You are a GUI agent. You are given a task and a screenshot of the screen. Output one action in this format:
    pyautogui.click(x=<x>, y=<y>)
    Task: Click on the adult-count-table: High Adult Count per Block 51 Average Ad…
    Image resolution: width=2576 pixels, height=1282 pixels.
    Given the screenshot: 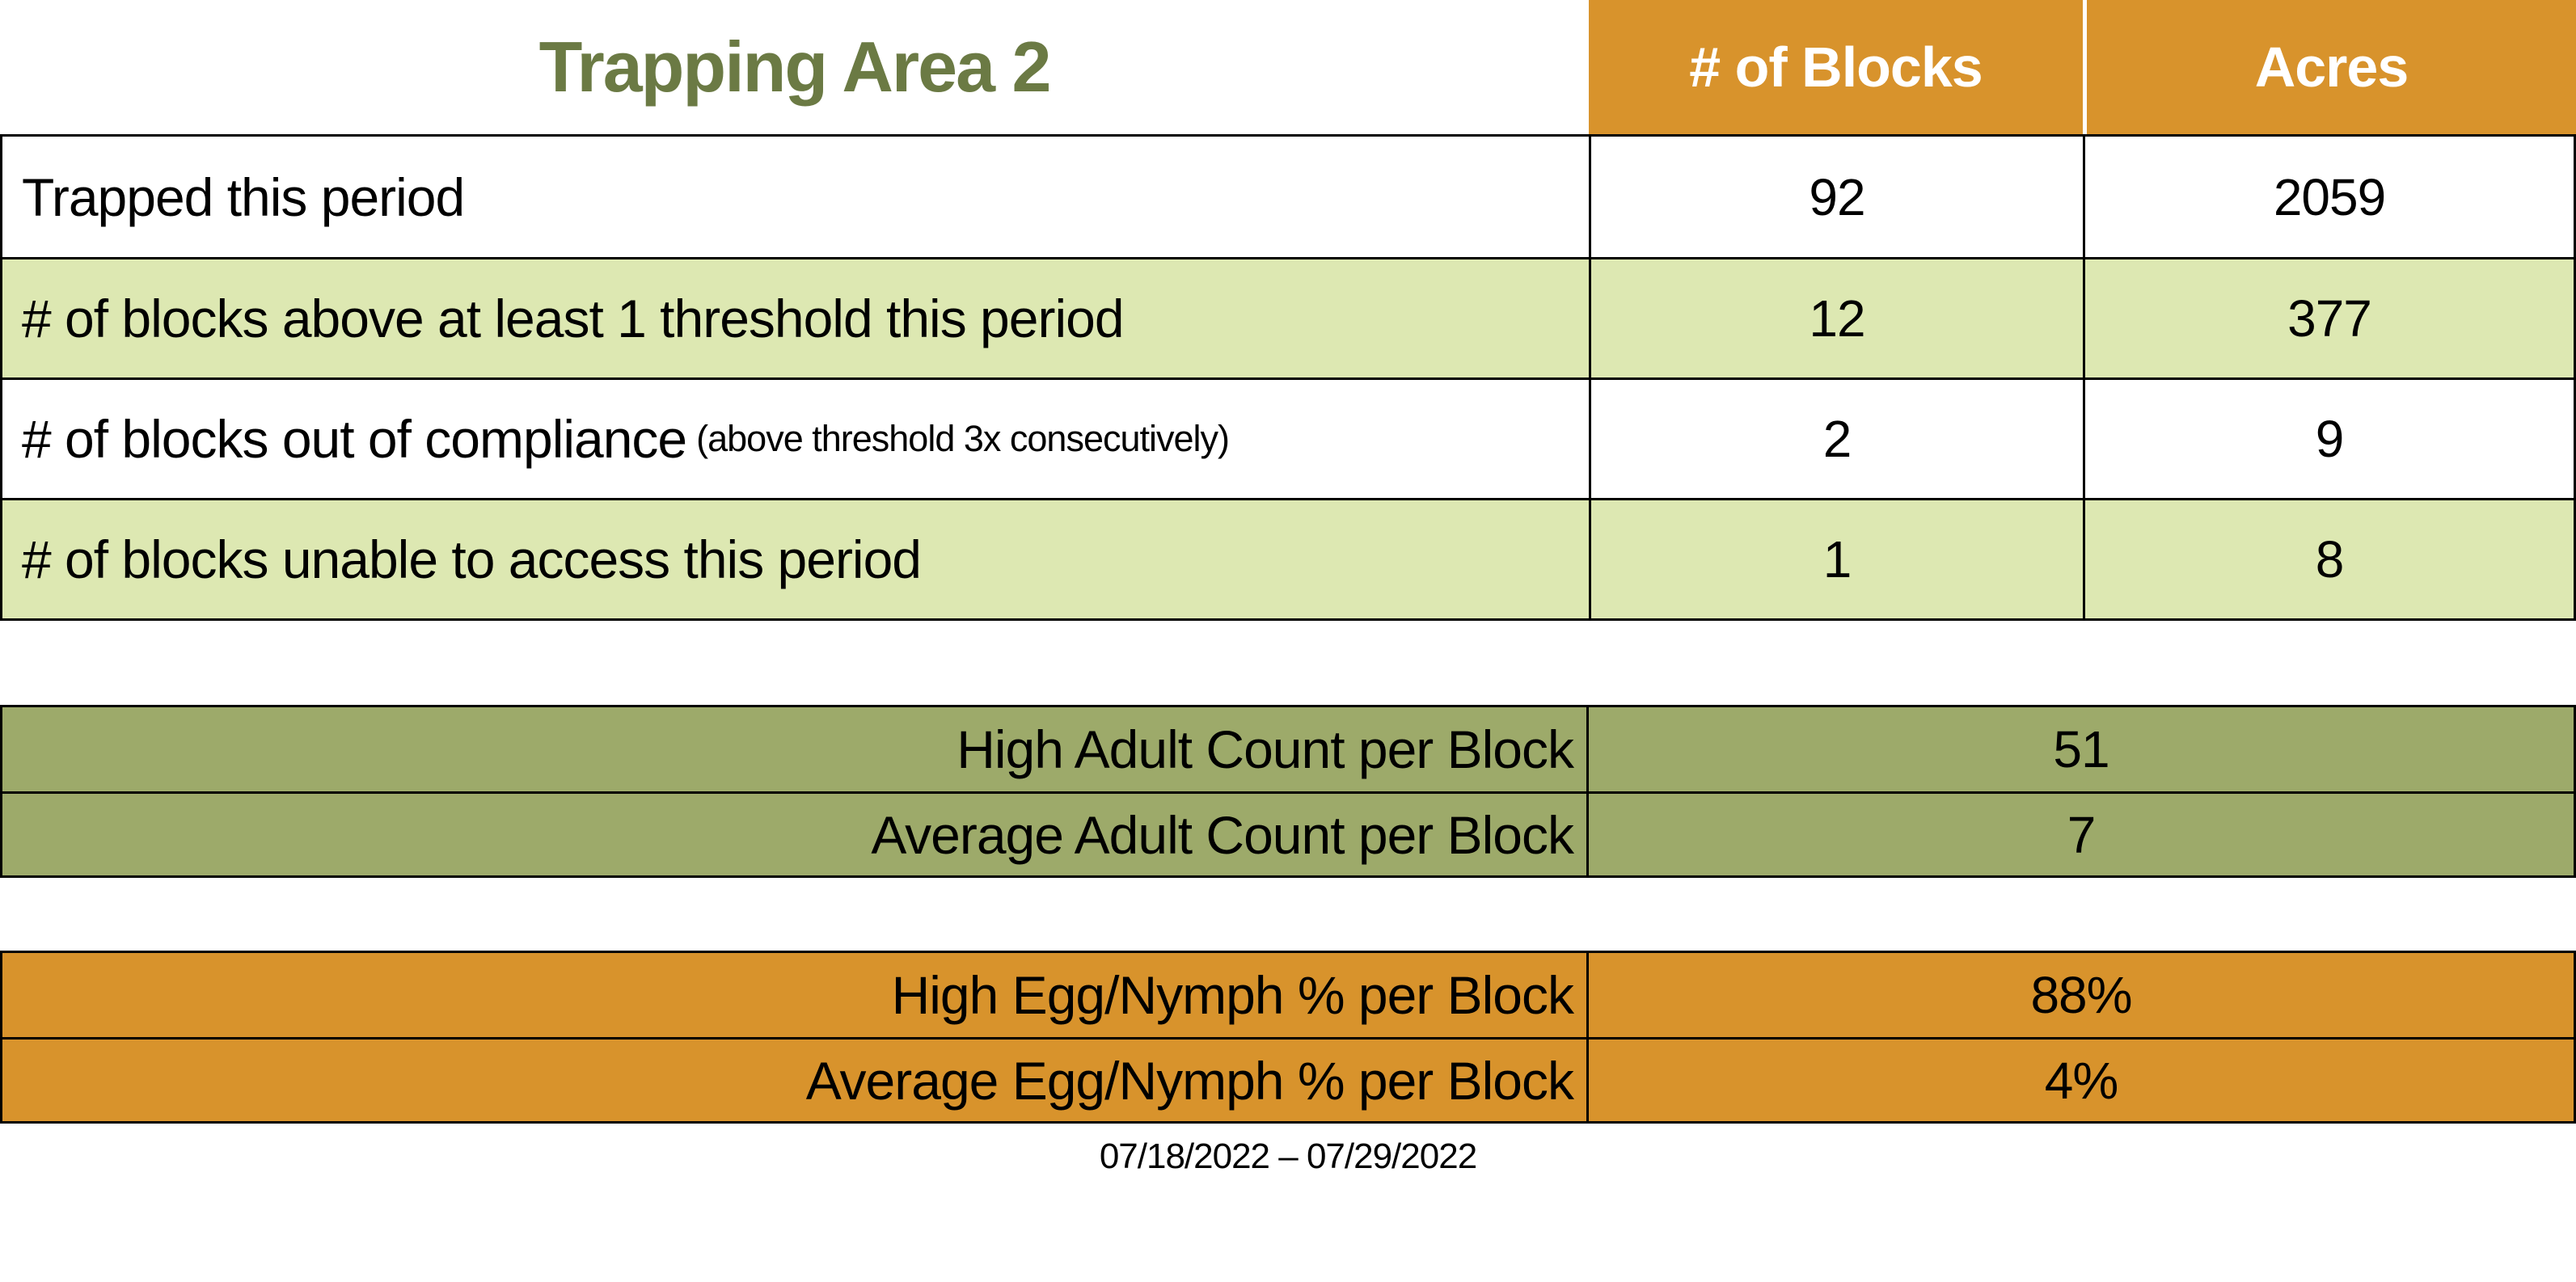 What is the action you would take?
    pyautogui.click(x=1288, y=791)
    